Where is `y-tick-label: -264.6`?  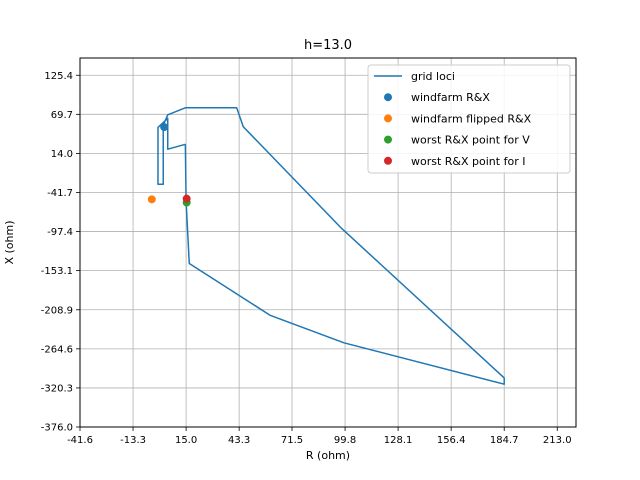
y-tick-label: -264.6 is located at coordinates (57, 349).